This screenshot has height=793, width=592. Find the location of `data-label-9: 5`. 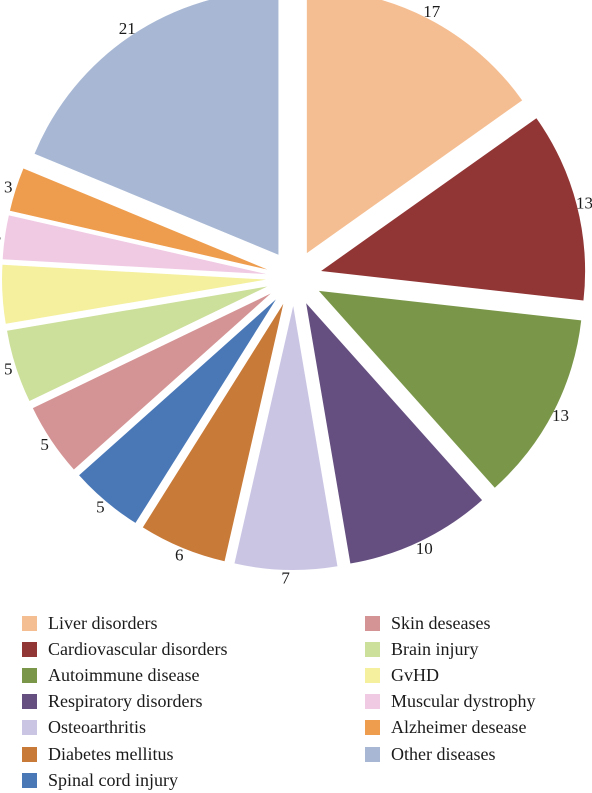

data-label-9: 5 is located at coordinates (8, 369).